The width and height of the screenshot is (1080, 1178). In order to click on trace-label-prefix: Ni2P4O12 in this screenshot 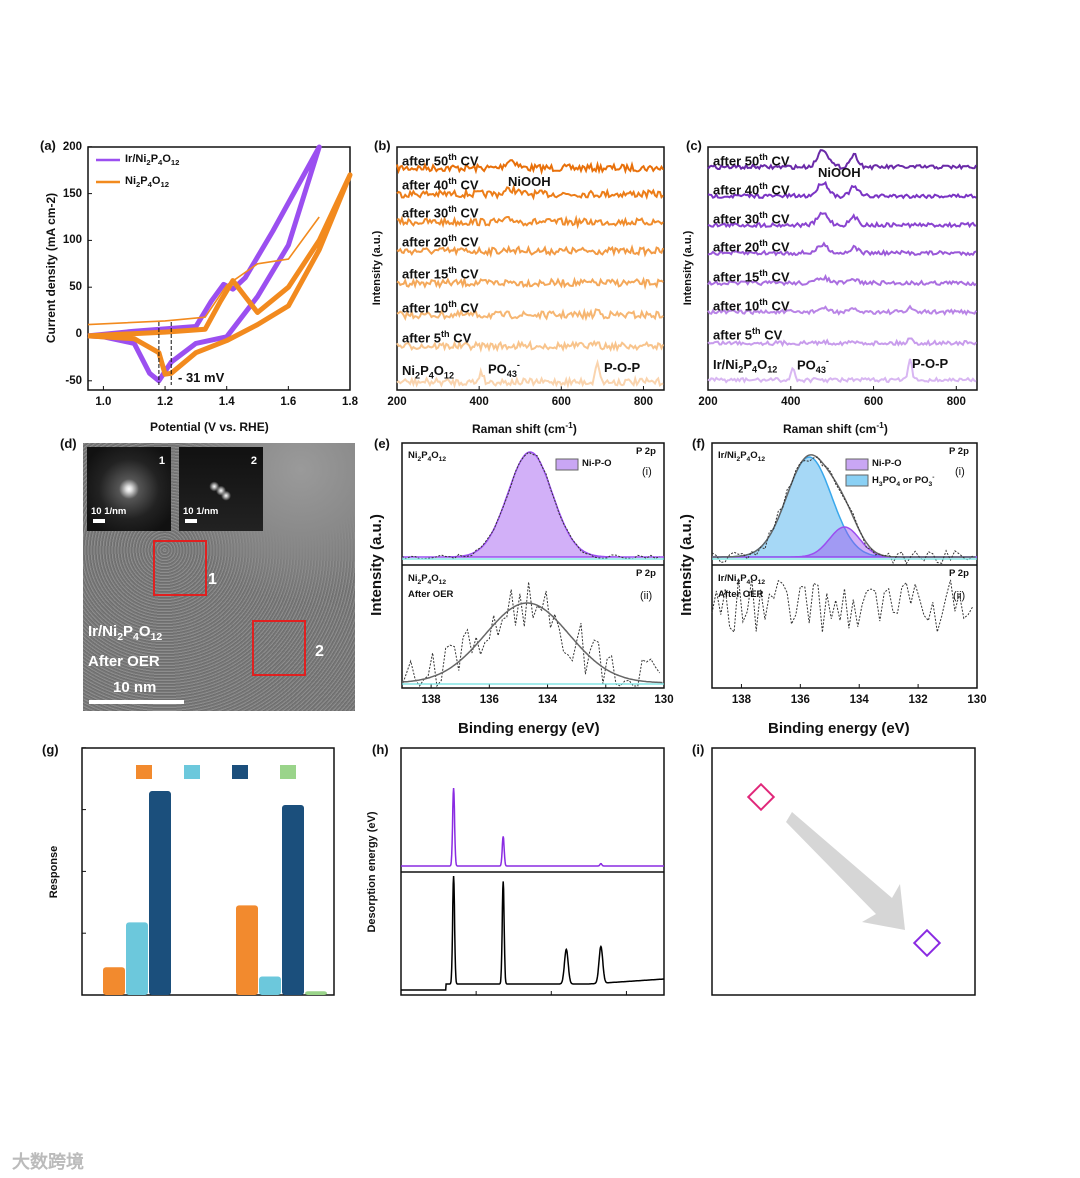, I will do `click(428, 372)`.